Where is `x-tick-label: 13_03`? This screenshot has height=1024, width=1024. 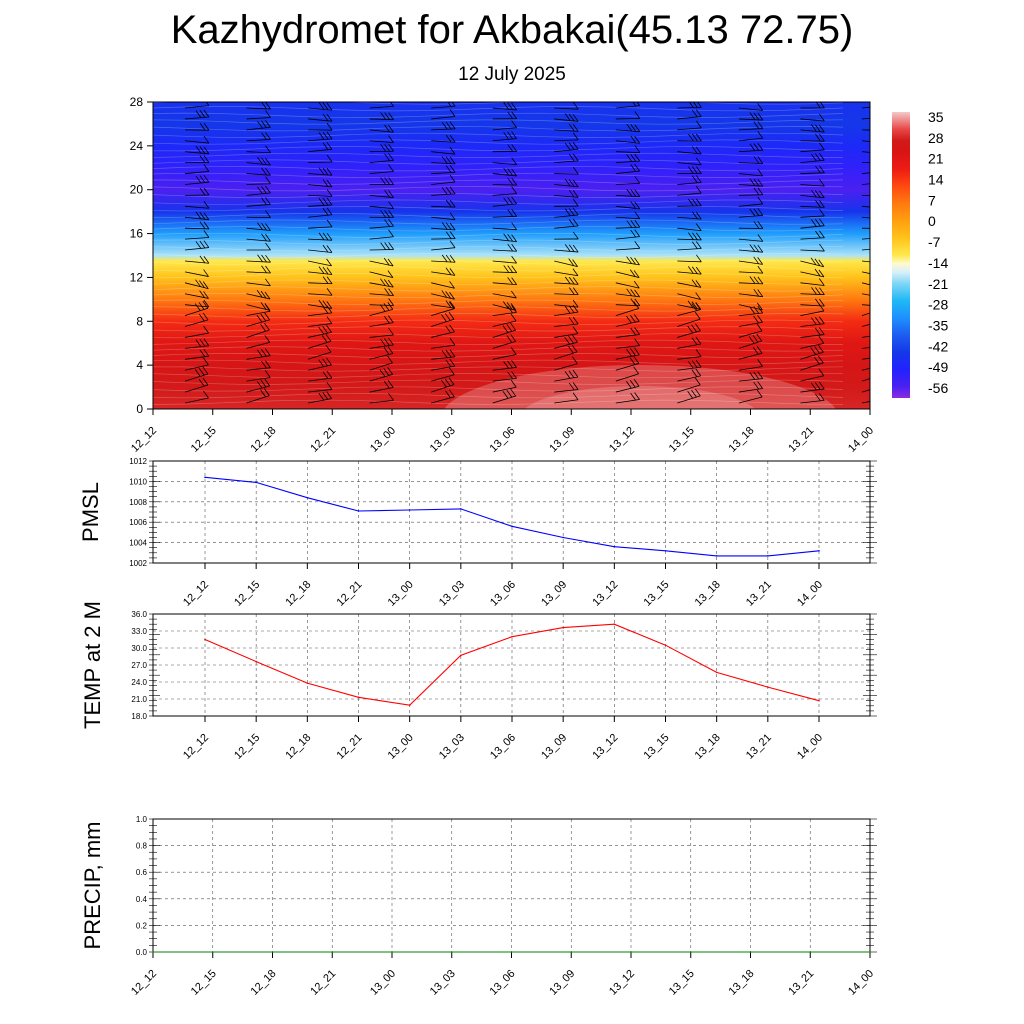
x-tick-label: 13_03 is located at coordinates (452, 747).